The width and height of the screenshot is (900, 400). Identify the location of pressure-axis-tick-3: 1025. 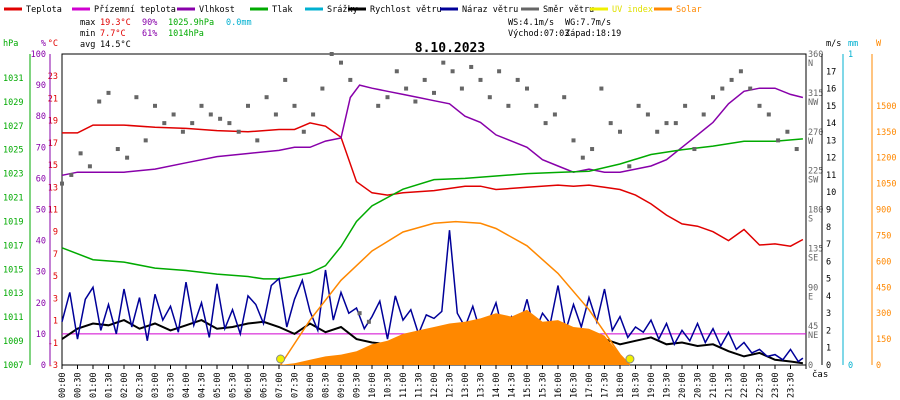
(13, 151).